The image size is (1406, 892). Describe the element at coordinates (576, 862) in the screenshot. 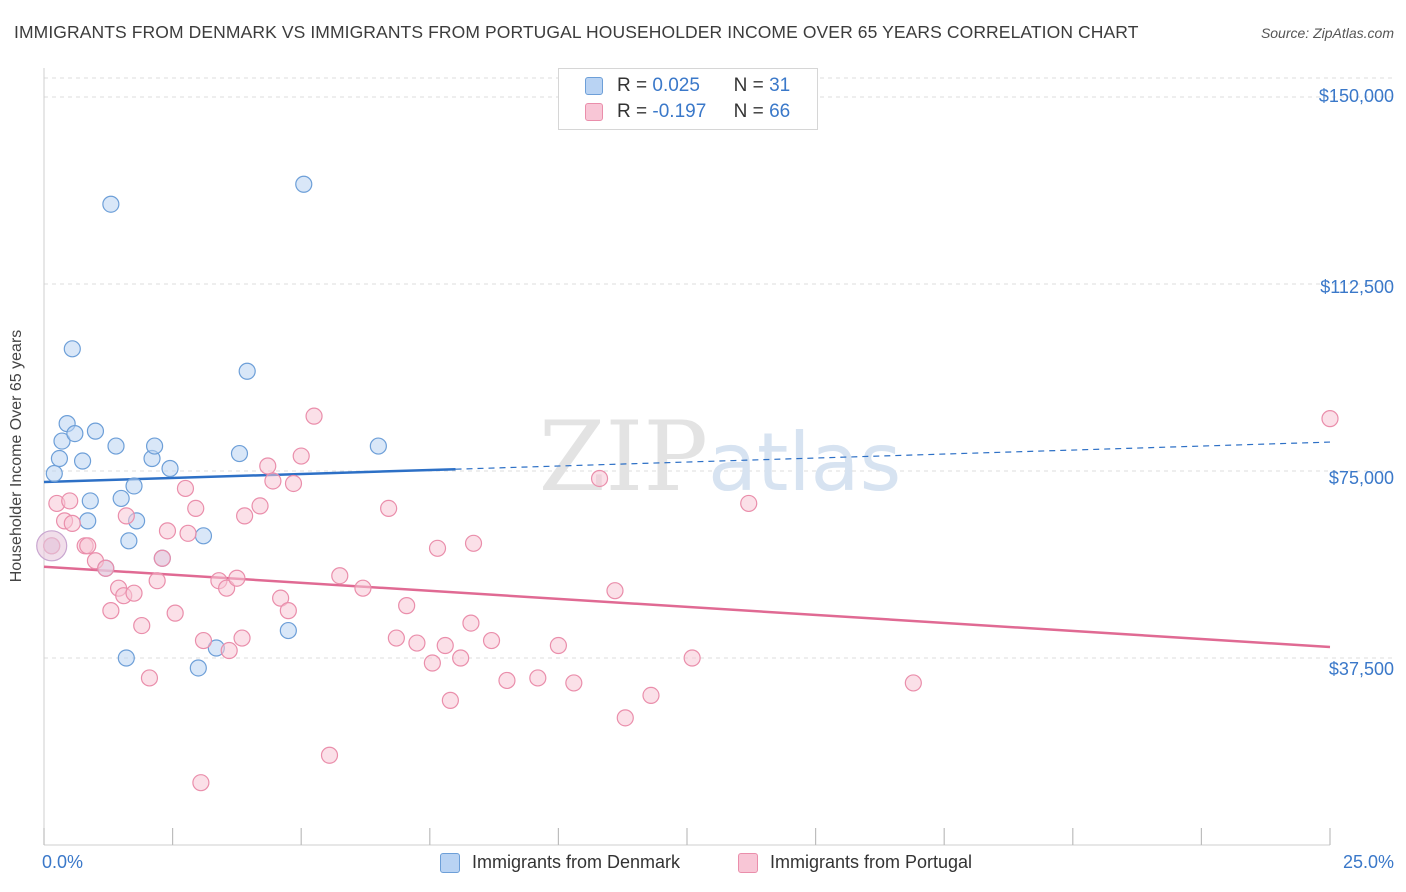

I see `legend-label-denmark: Immigrants from Denmark` at that location.